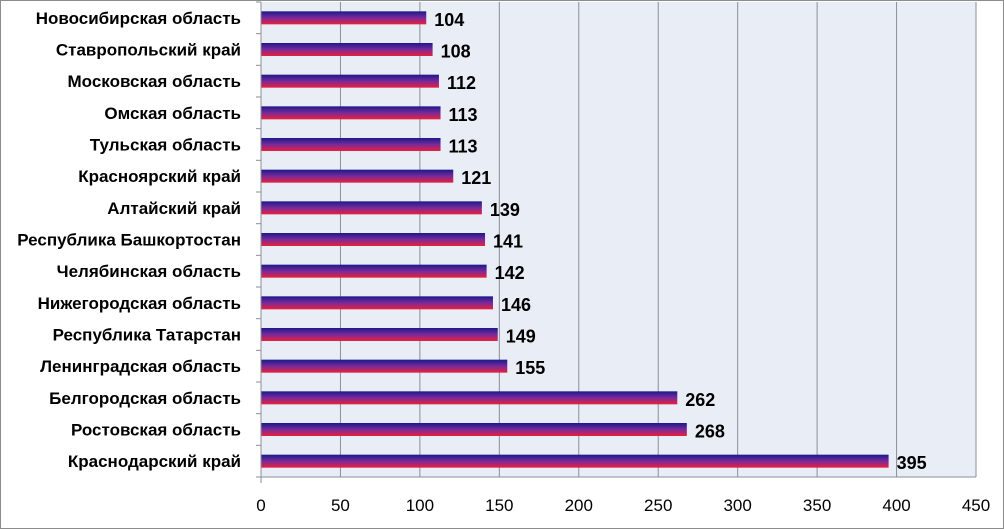 This screenshot has width=1004, height=529. What do you see at coordinates (149, 271) in the screenshot?
I see `category-label: Челябинская область` at bounding box center [149, 271].